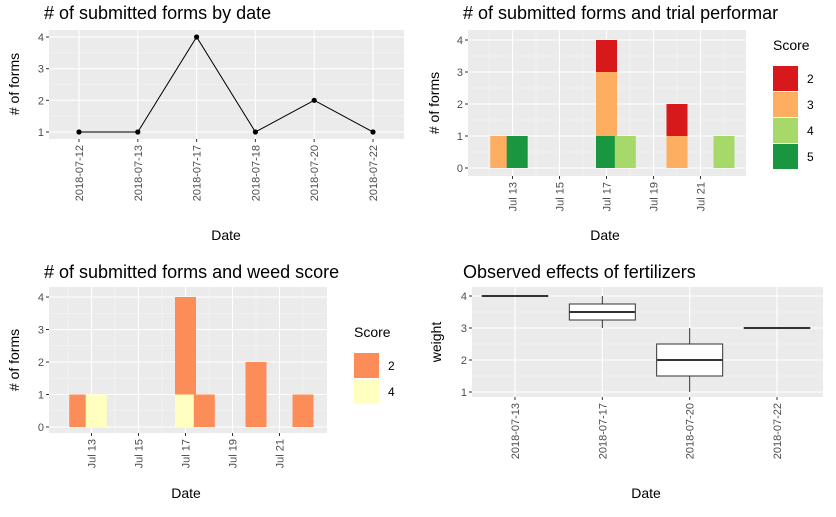  Describe the element at coordinates (157, 13) in the screenshot. I see `chart1-title: # of submitted forms by date` at that location.